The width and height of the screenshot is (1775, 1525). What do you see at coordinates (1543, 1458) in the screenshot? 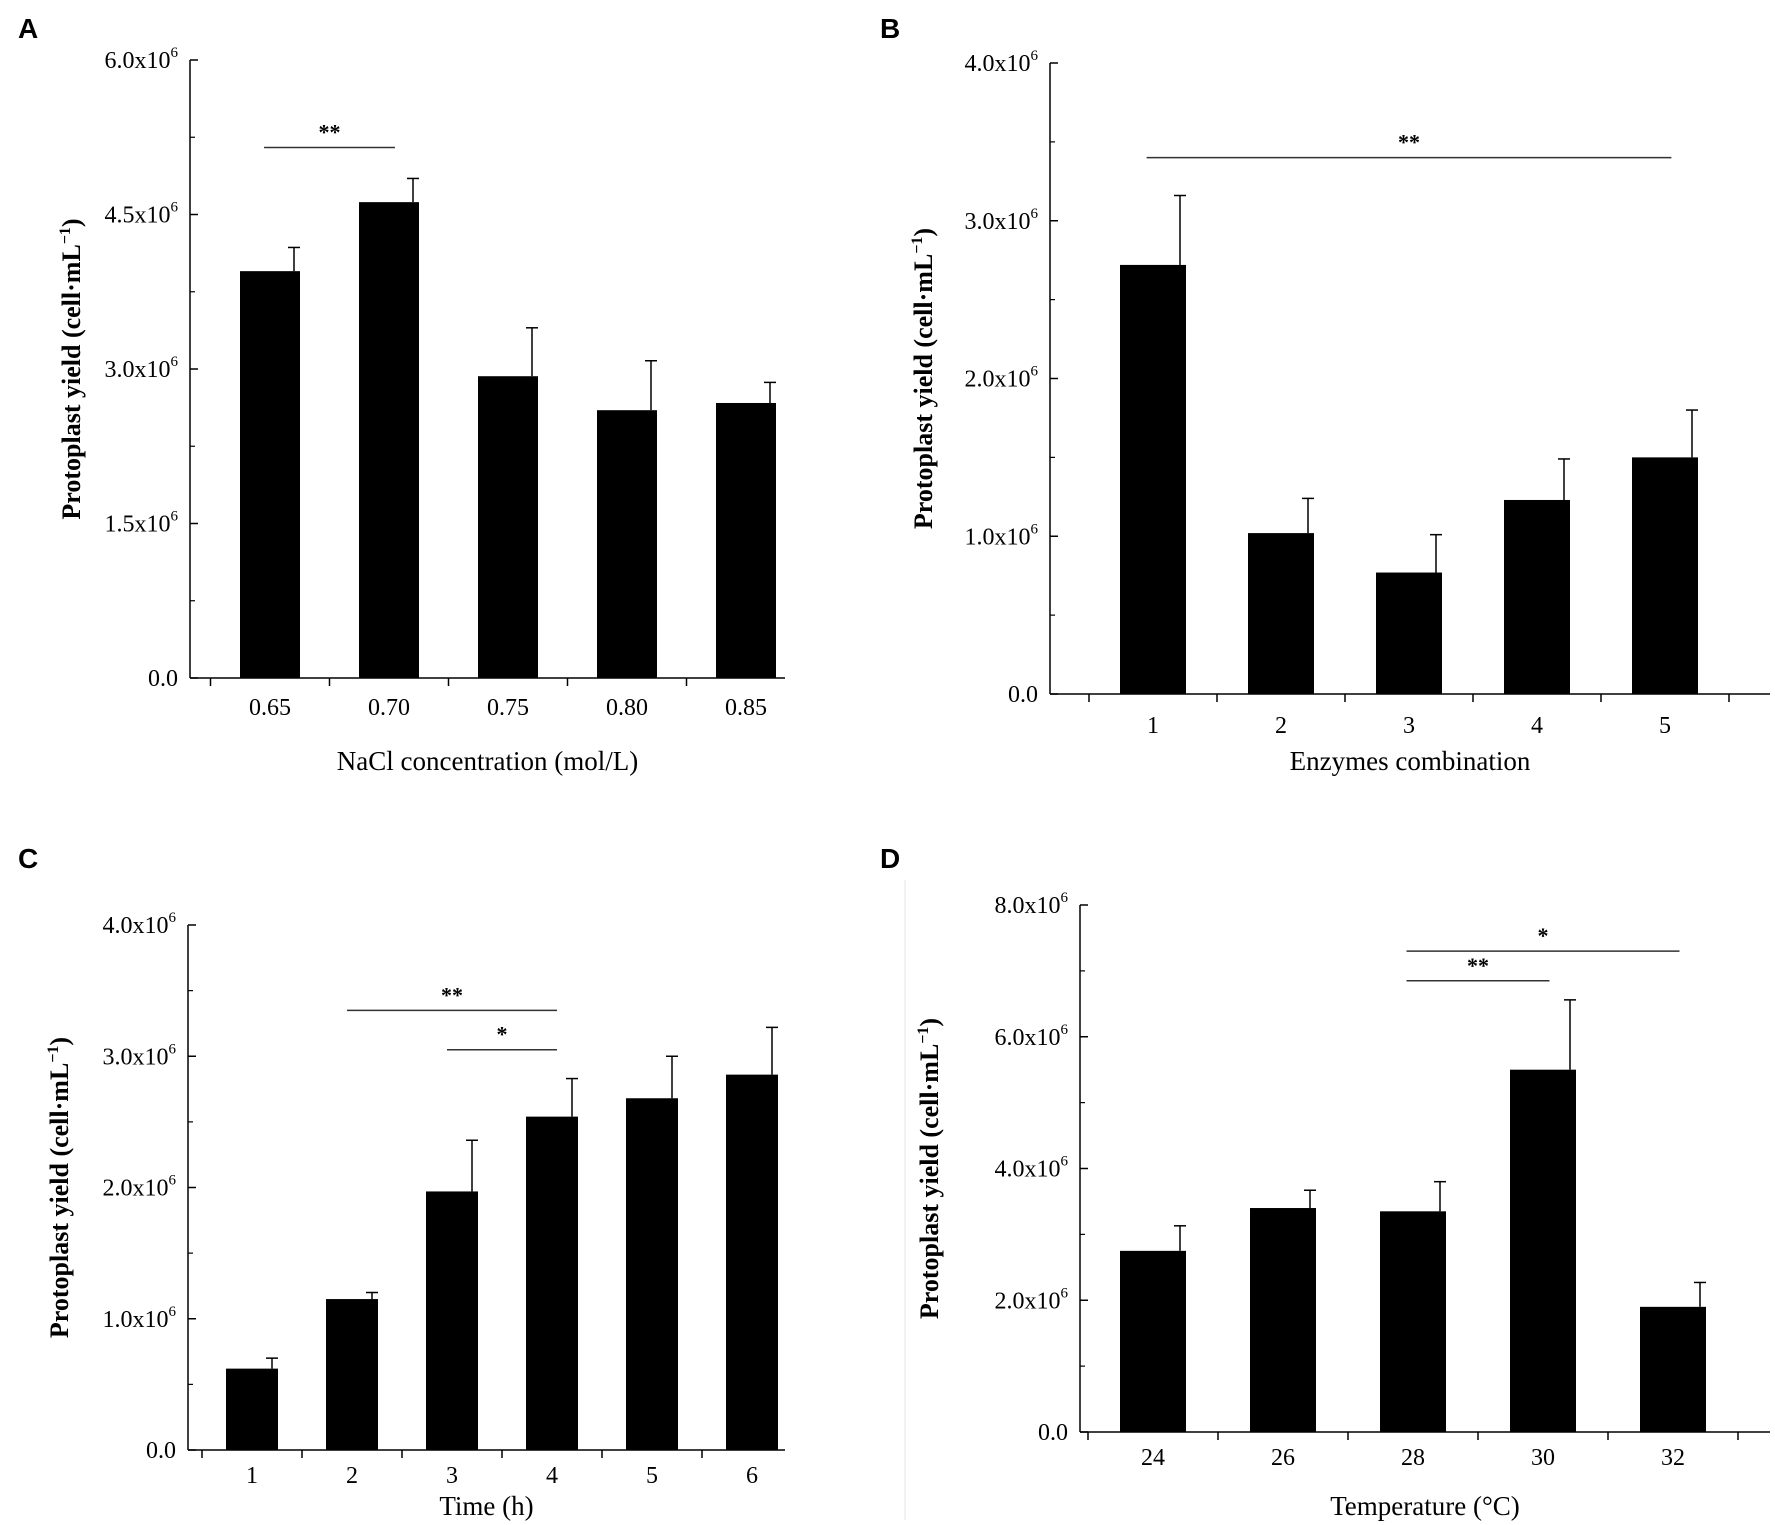
I see `x-tick-label: 30` at bounding box center [1543, 1458].